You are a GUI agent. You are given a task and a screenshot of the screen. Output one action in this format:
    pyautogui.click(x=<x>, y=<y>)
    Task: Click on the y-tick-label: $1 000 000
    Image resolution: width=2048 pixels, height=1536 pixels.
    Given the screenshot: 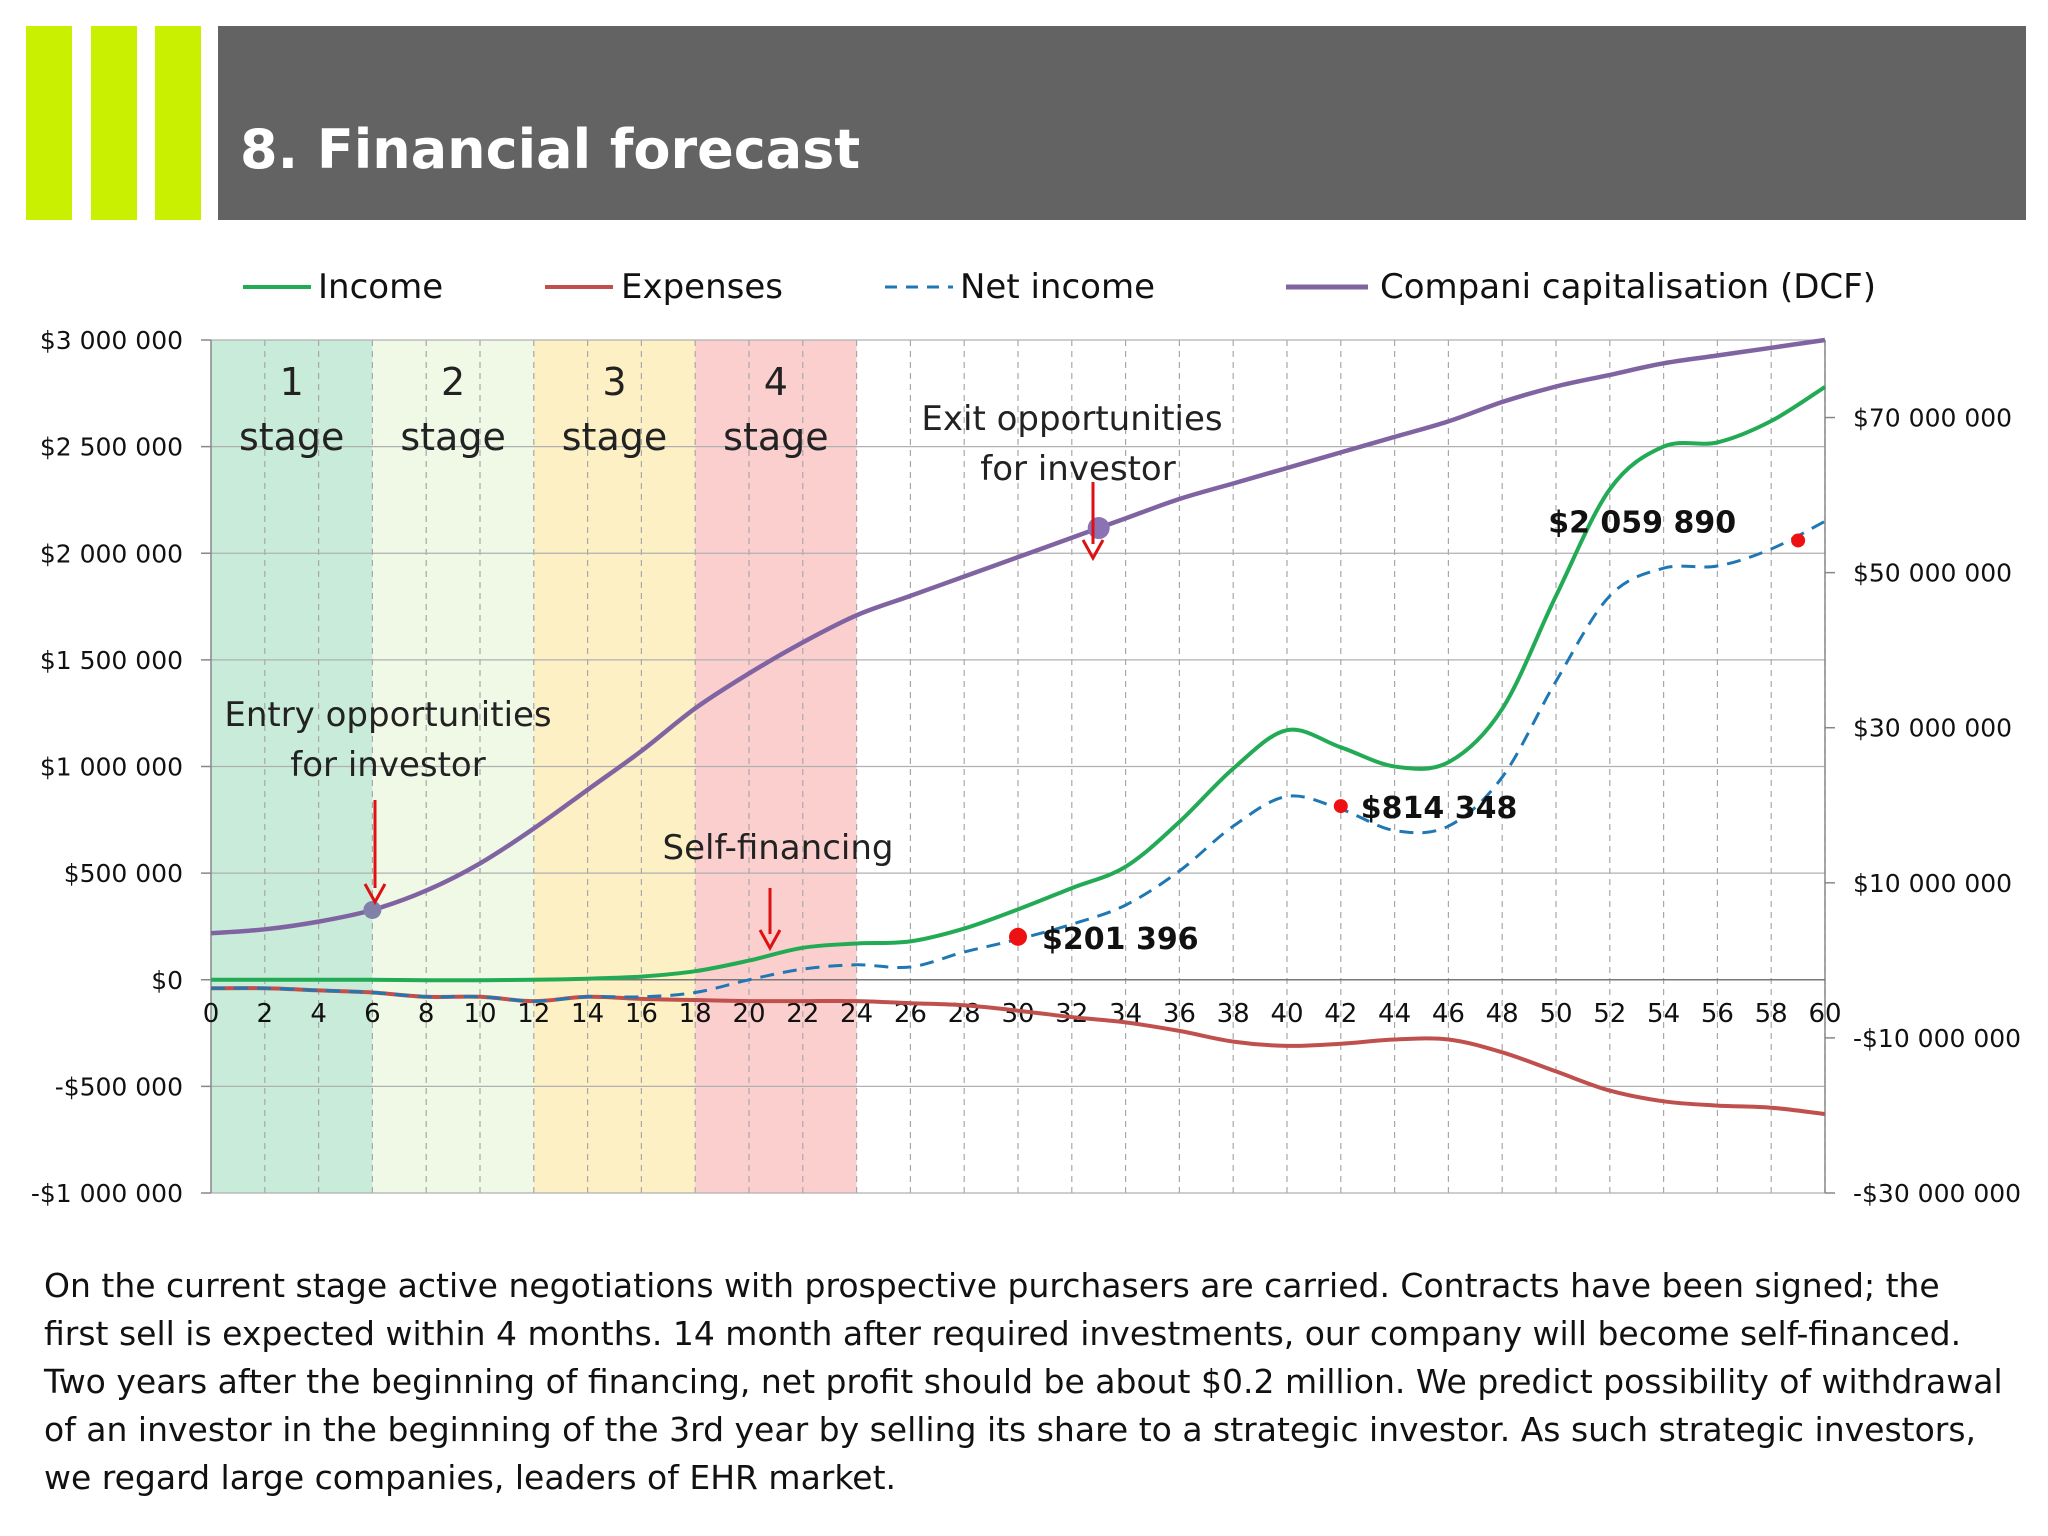 What is the action you would take?
    pyautogui.click(x=111, y=767)
    